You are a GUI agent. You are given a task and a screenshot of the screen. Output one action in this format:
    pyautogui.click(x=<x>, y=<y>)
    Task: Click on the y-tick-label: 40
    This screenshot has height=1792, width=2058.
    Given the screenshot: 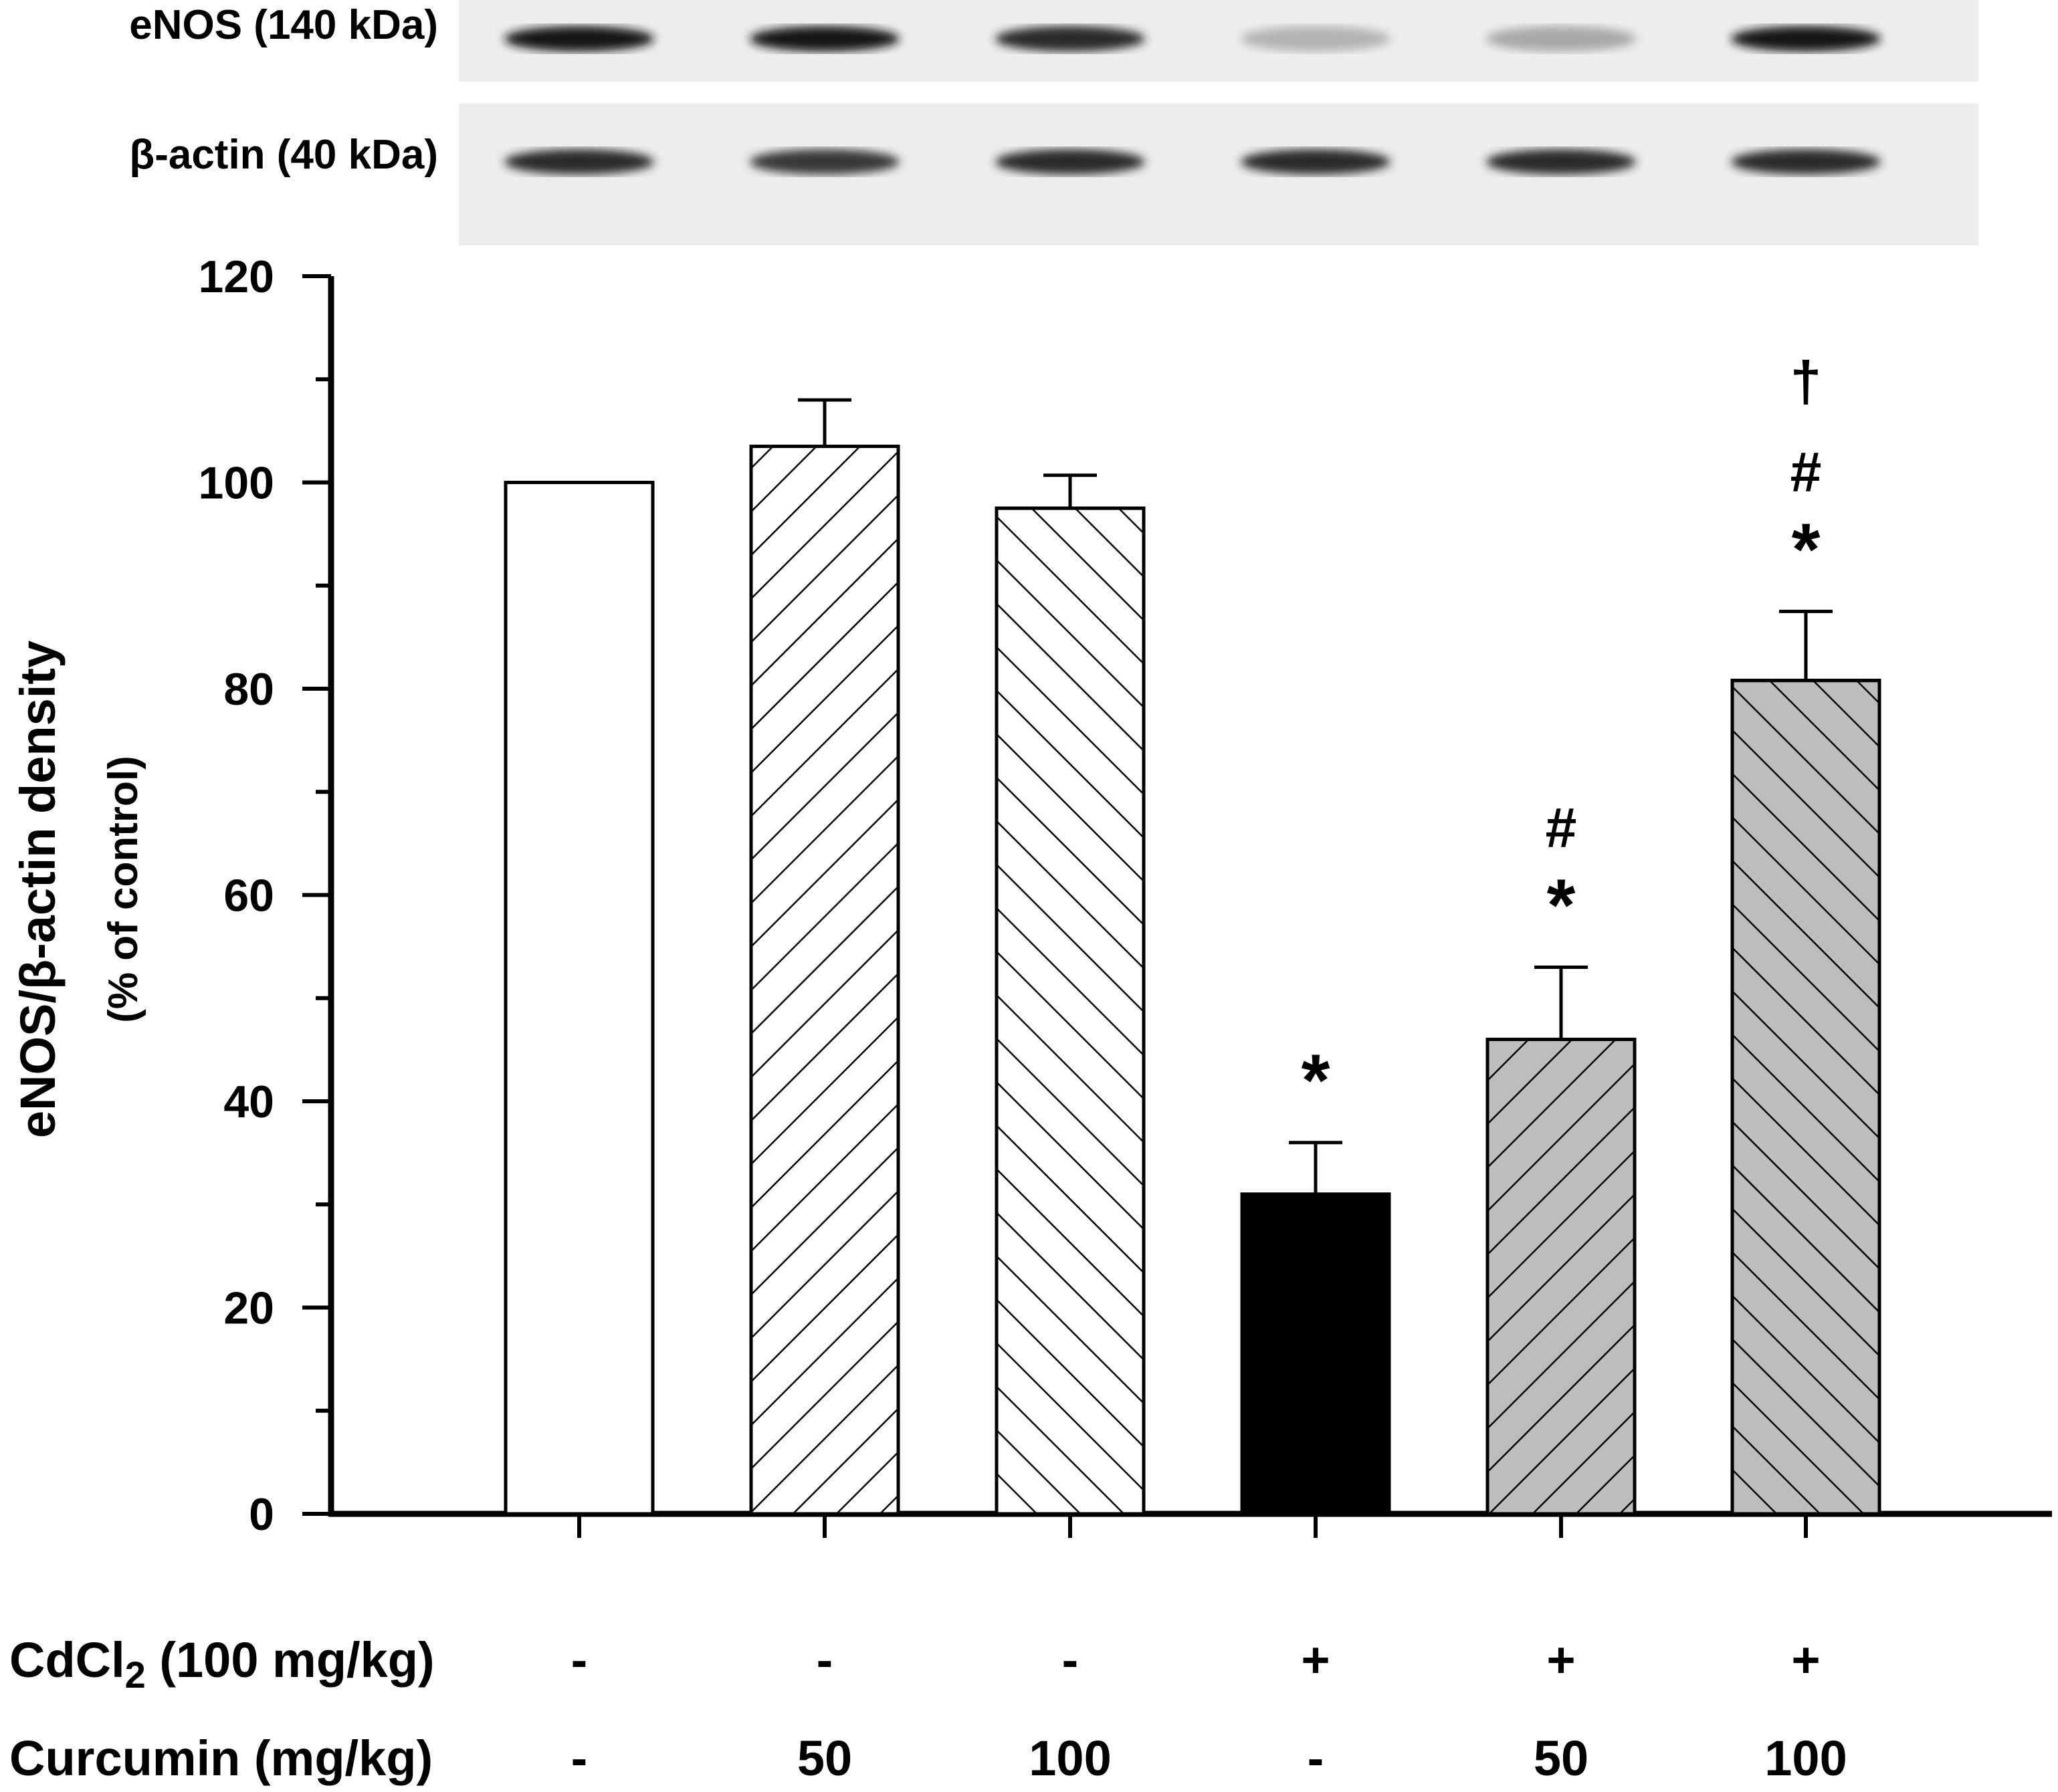 What is the action you would take?
    pyautogui.click(x=248, y=1102)
    